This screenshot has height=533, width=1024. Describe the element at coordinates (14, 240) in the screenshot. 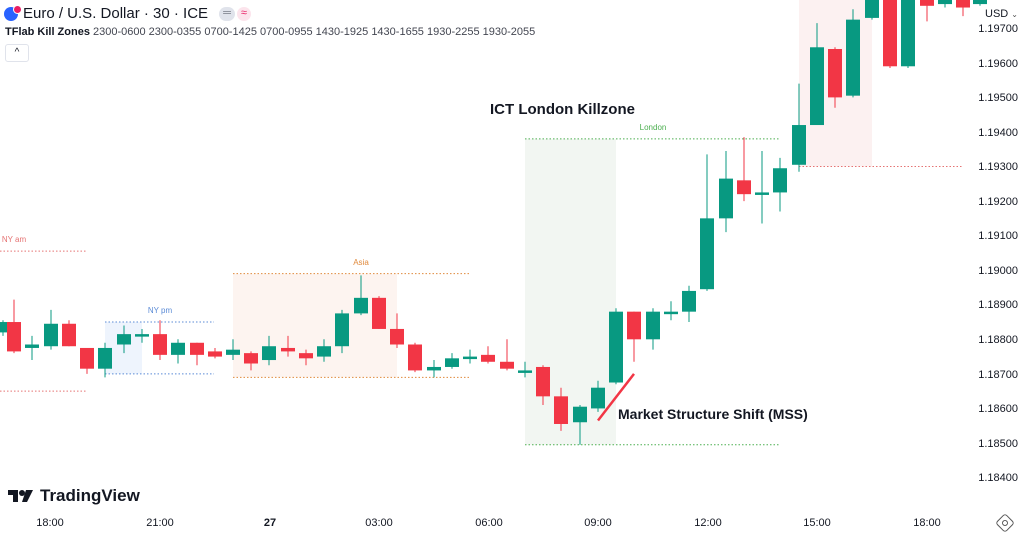

I see `kill-zone-label: NY am` at that location.